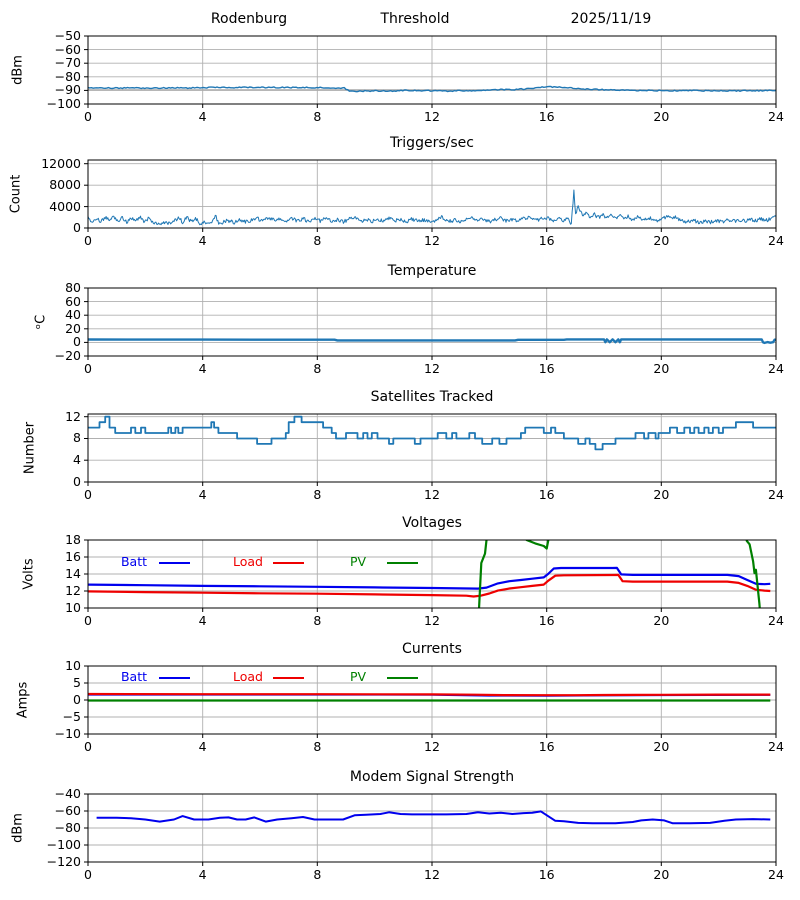 This screenshot has width=800, height=900. Describe the element at coordinates (73, 556) in the screenshot. I see `y-tick-label: 16` at that location.